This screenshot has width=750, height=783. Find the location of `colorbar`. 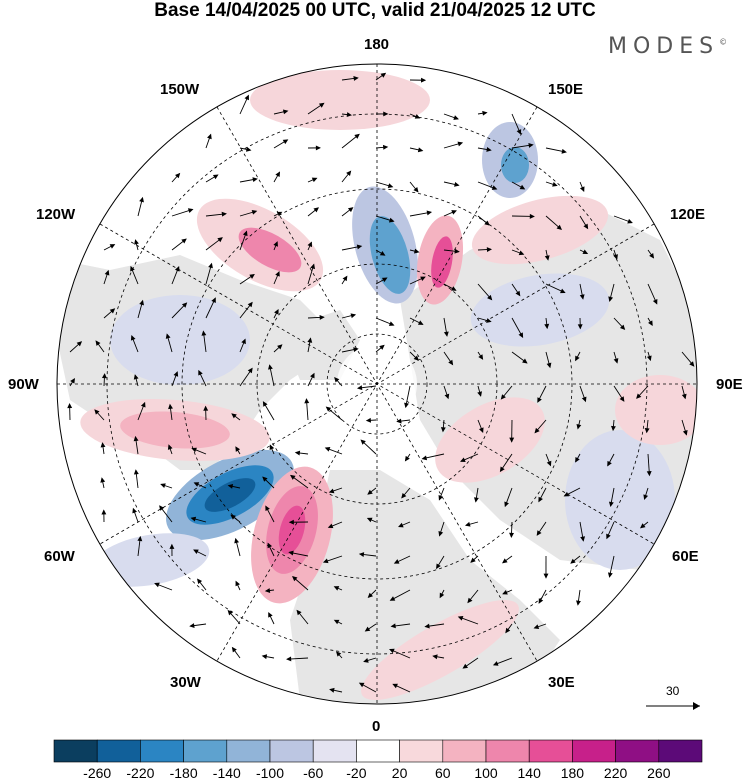

colorbar is located at coordinates (378, 751).